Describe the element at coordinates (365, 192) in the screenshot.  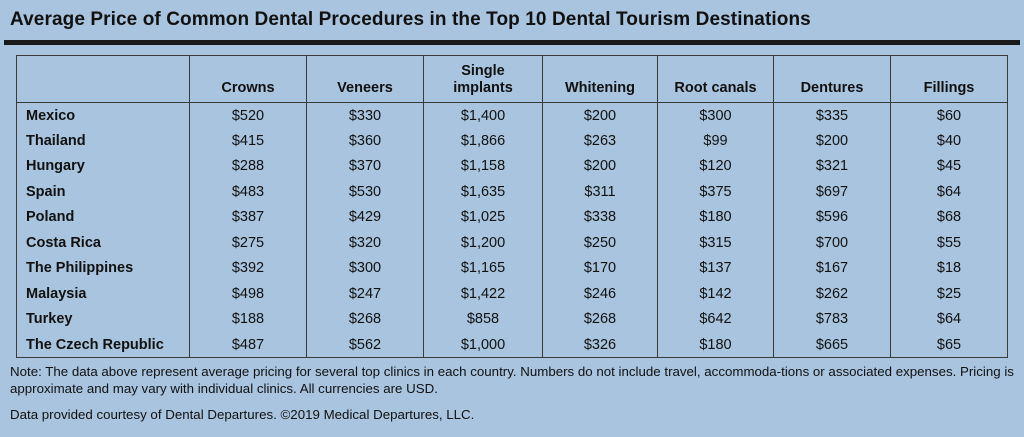
I see `price-cell: $530` at that location.